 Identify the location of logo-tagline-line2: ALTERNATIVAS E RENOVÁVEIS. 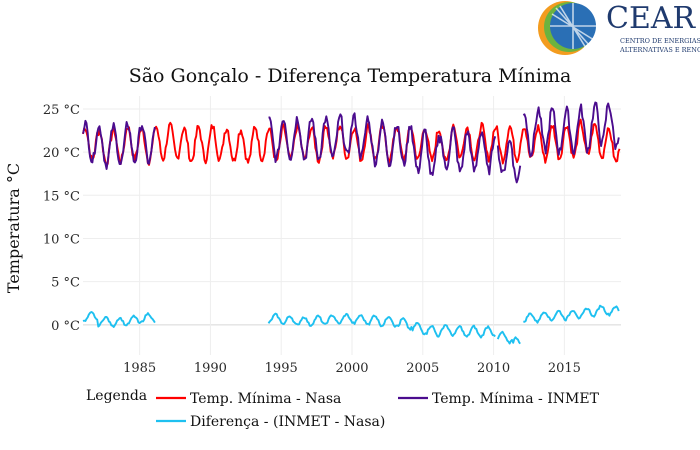
(659, 49).